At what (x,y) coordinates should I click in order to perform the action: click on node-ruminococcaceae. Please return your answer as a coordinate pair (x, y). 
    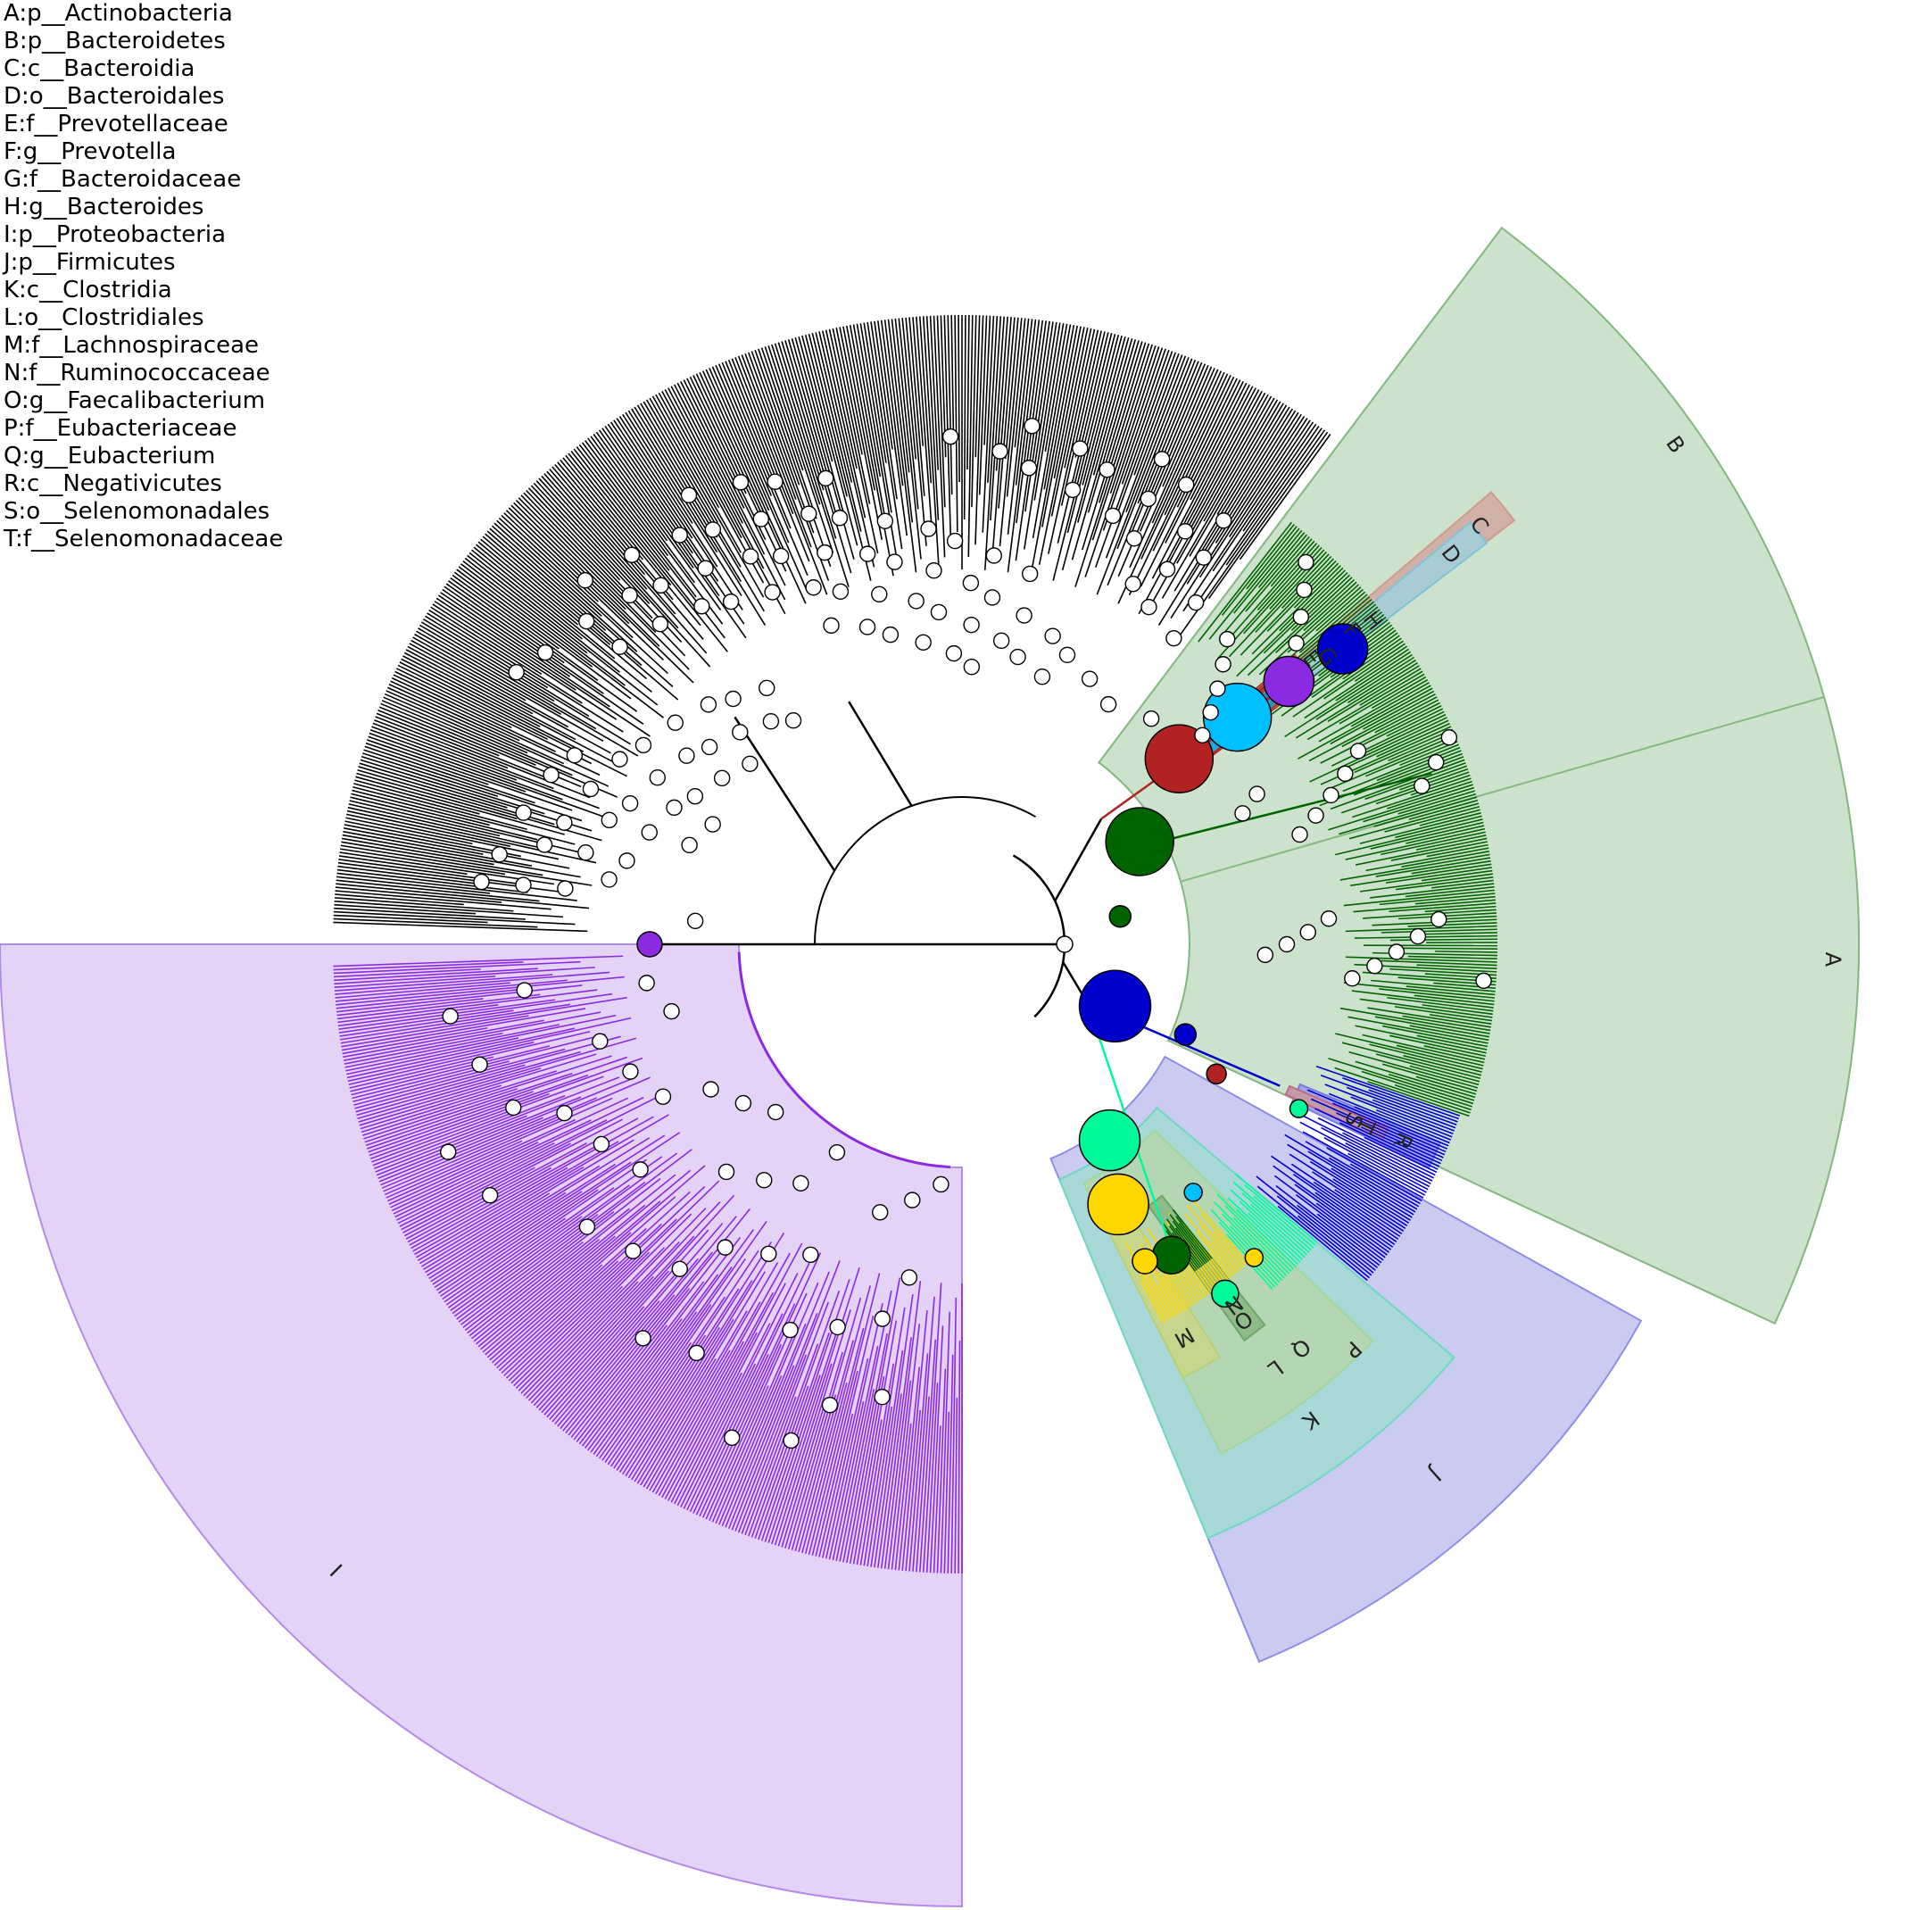
    Looking at the image, I should click on (1171, 1255).